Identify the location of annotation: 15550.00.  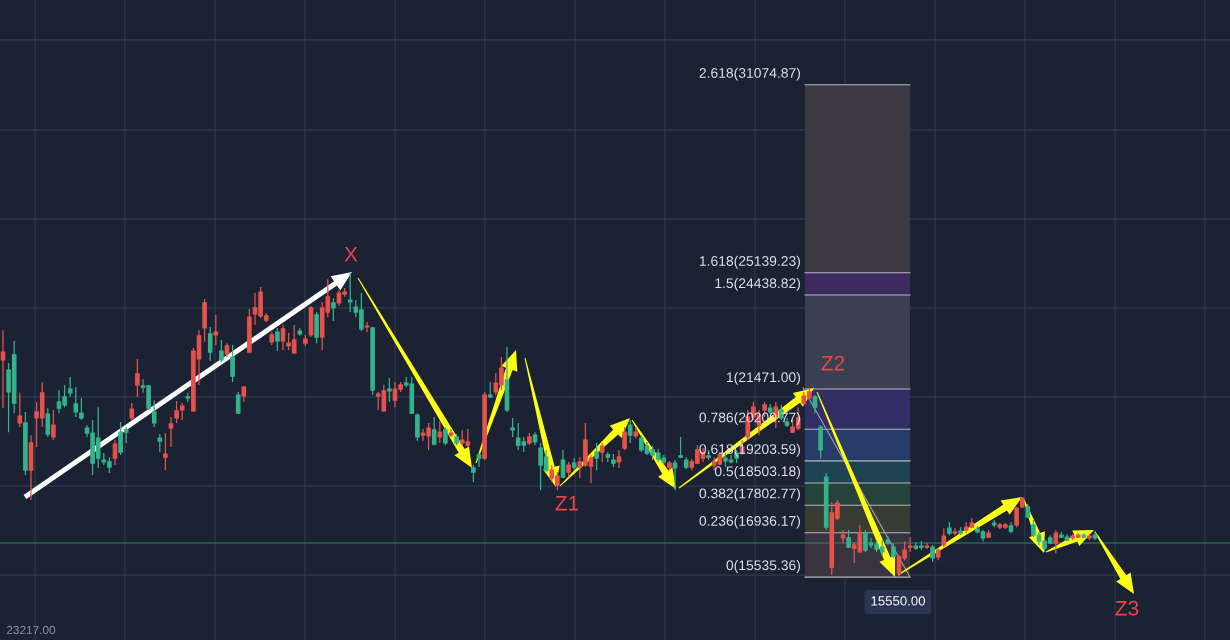
(898, 601).